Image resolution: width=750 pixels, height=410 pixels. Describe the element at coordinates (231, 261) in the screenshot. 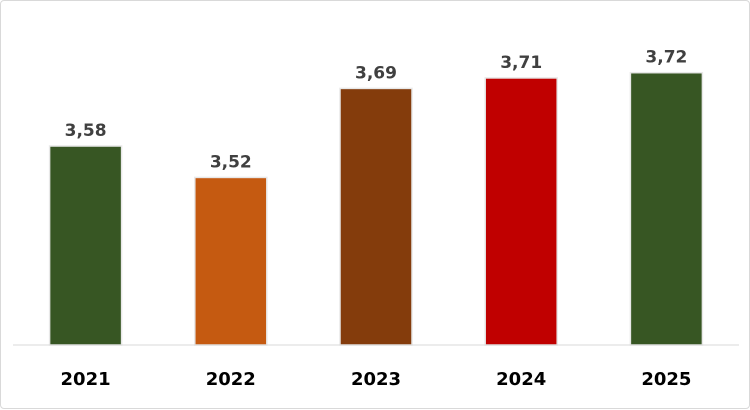

I see `bar-2022` at that location.